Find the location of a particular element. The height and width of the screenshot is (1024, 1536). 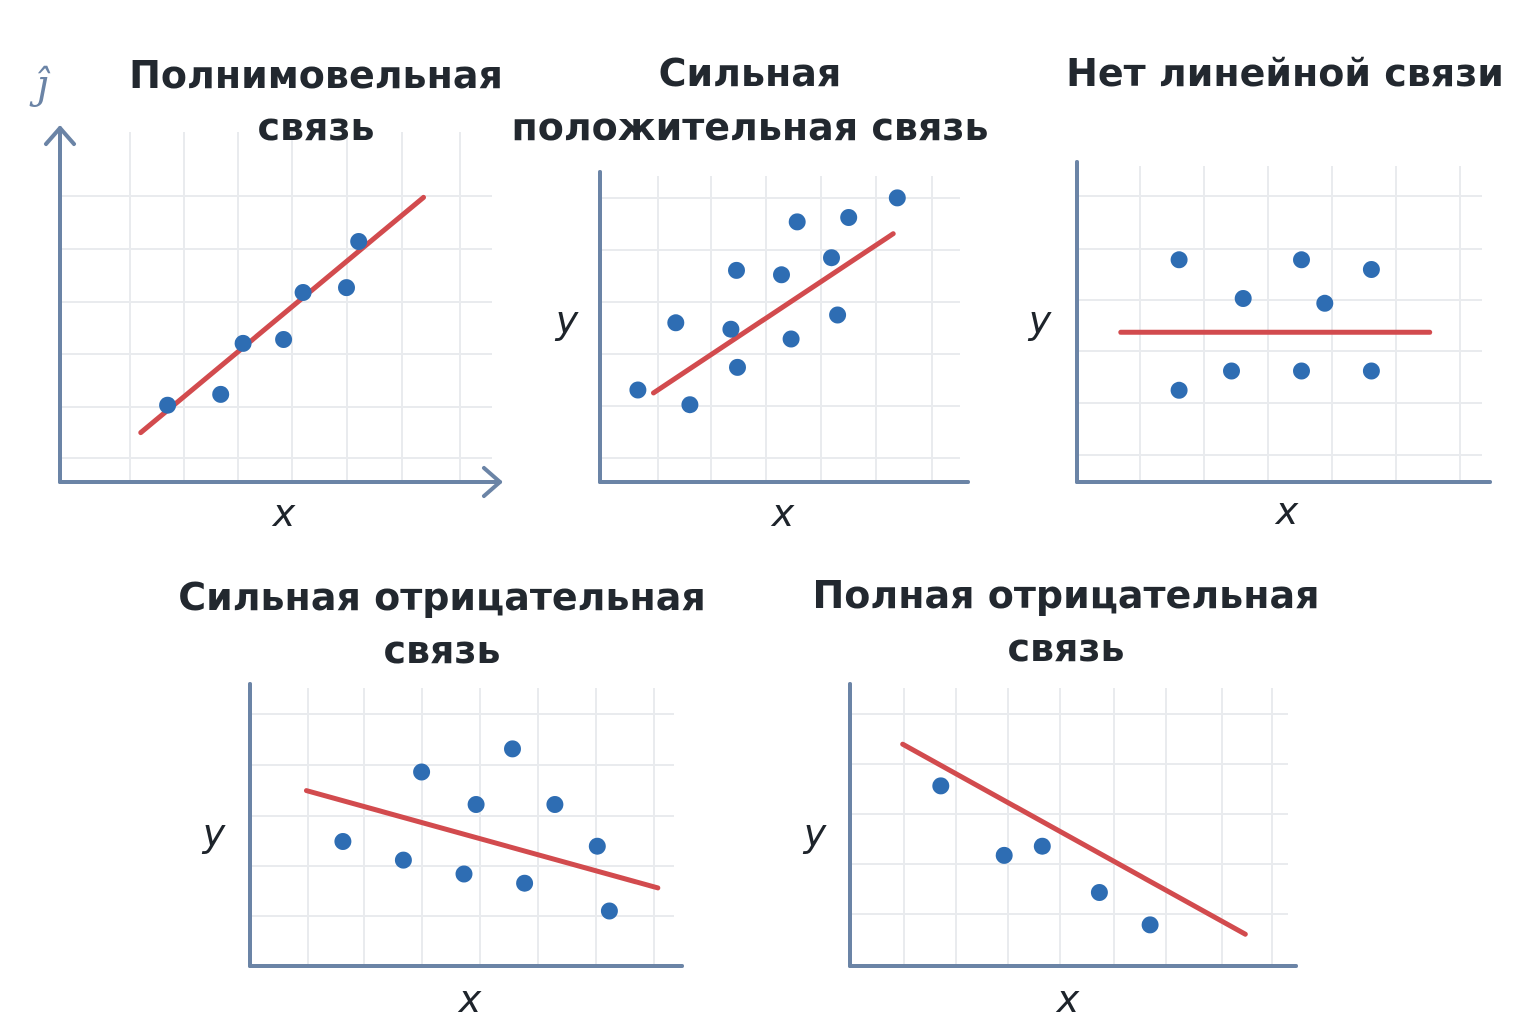

chart-1: Полнимовельная связь x is located at coordinates (273, 294).